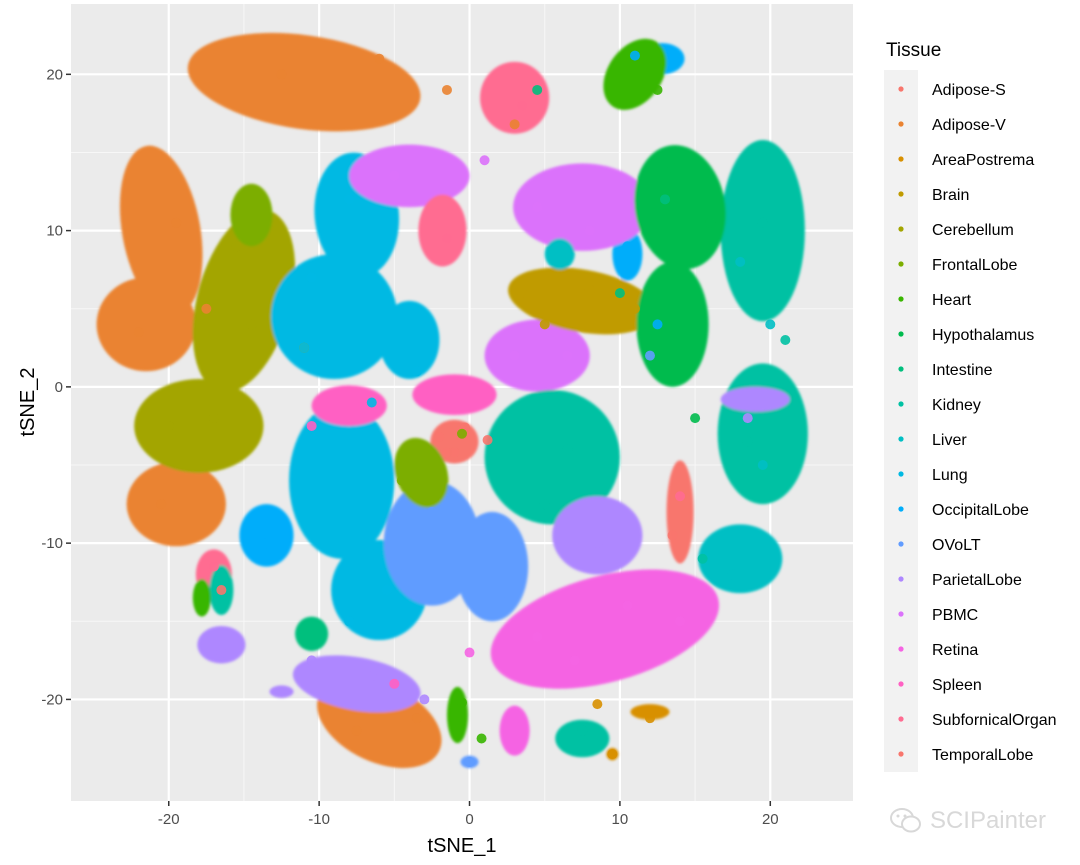 The height and width of the screenshot is (865, 1080). Describe the element at coordinates (913, 50) in the screenshot. I see `legend-title: Tissue` at that location.